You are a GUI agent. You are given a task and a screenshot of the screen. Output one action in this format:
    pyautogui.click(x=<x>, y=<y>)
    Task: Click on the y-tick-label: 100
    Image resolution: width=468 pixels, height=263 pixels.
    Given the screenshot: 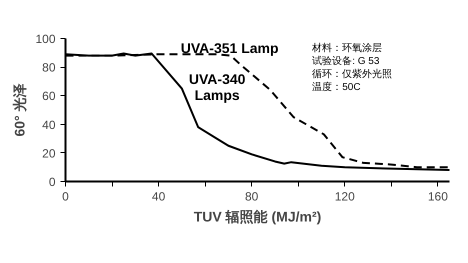 What is the action you would take?
    pyautogui.click(x=45, y=39)
    